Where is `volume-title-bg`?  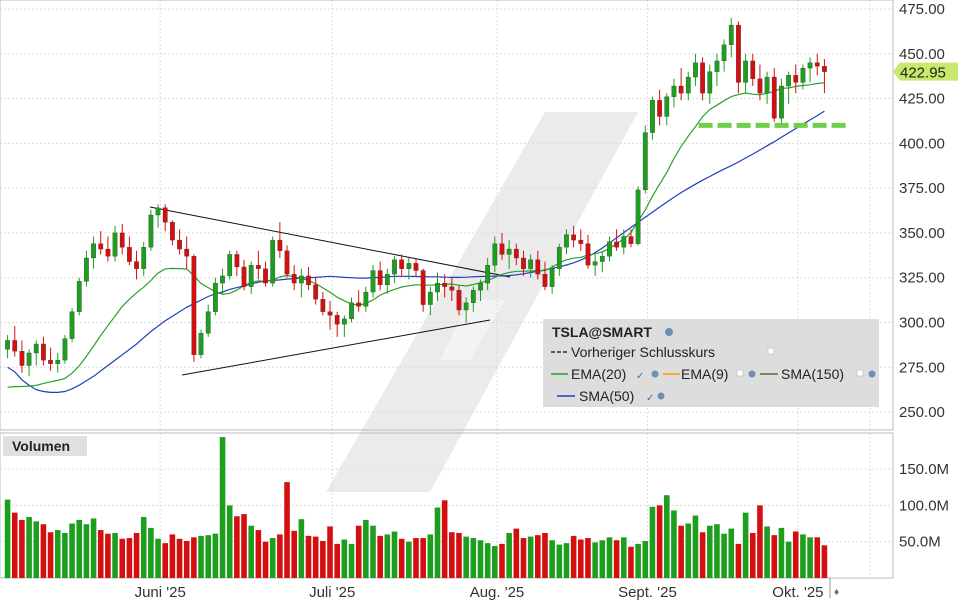 volume-title-bg is located at coordinates (45, 446).